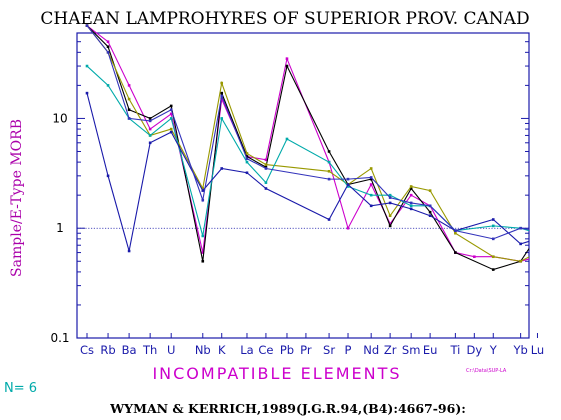 The height and width of the screenshot is (420, 561). I want to click on x-tick-label: U, so click(171, 350).